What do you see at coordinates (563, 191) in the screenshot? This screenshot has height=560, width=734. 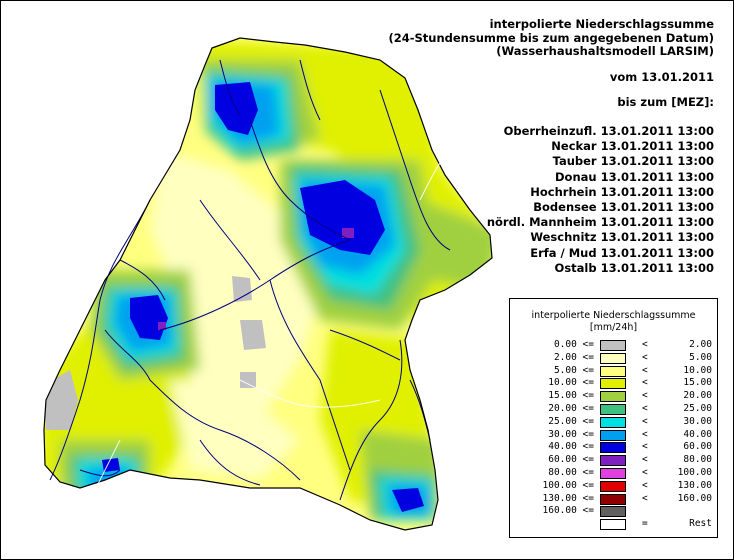 I see `region-name: Hochrhein` at bounding box center [563, 191].